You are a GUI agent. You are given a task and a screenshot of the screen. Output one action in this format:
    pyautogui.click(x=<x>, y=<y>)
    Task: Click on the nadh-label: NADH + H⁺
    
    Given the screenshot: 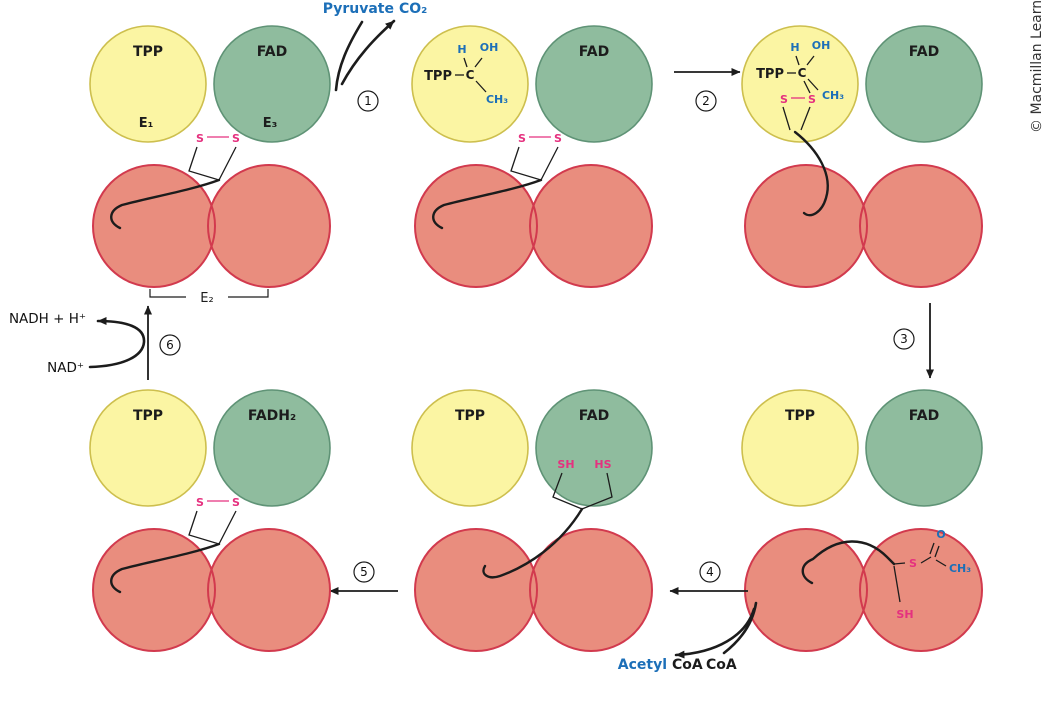 What is the action you would take?
    pyautogui.click(x=47, y=319)
    